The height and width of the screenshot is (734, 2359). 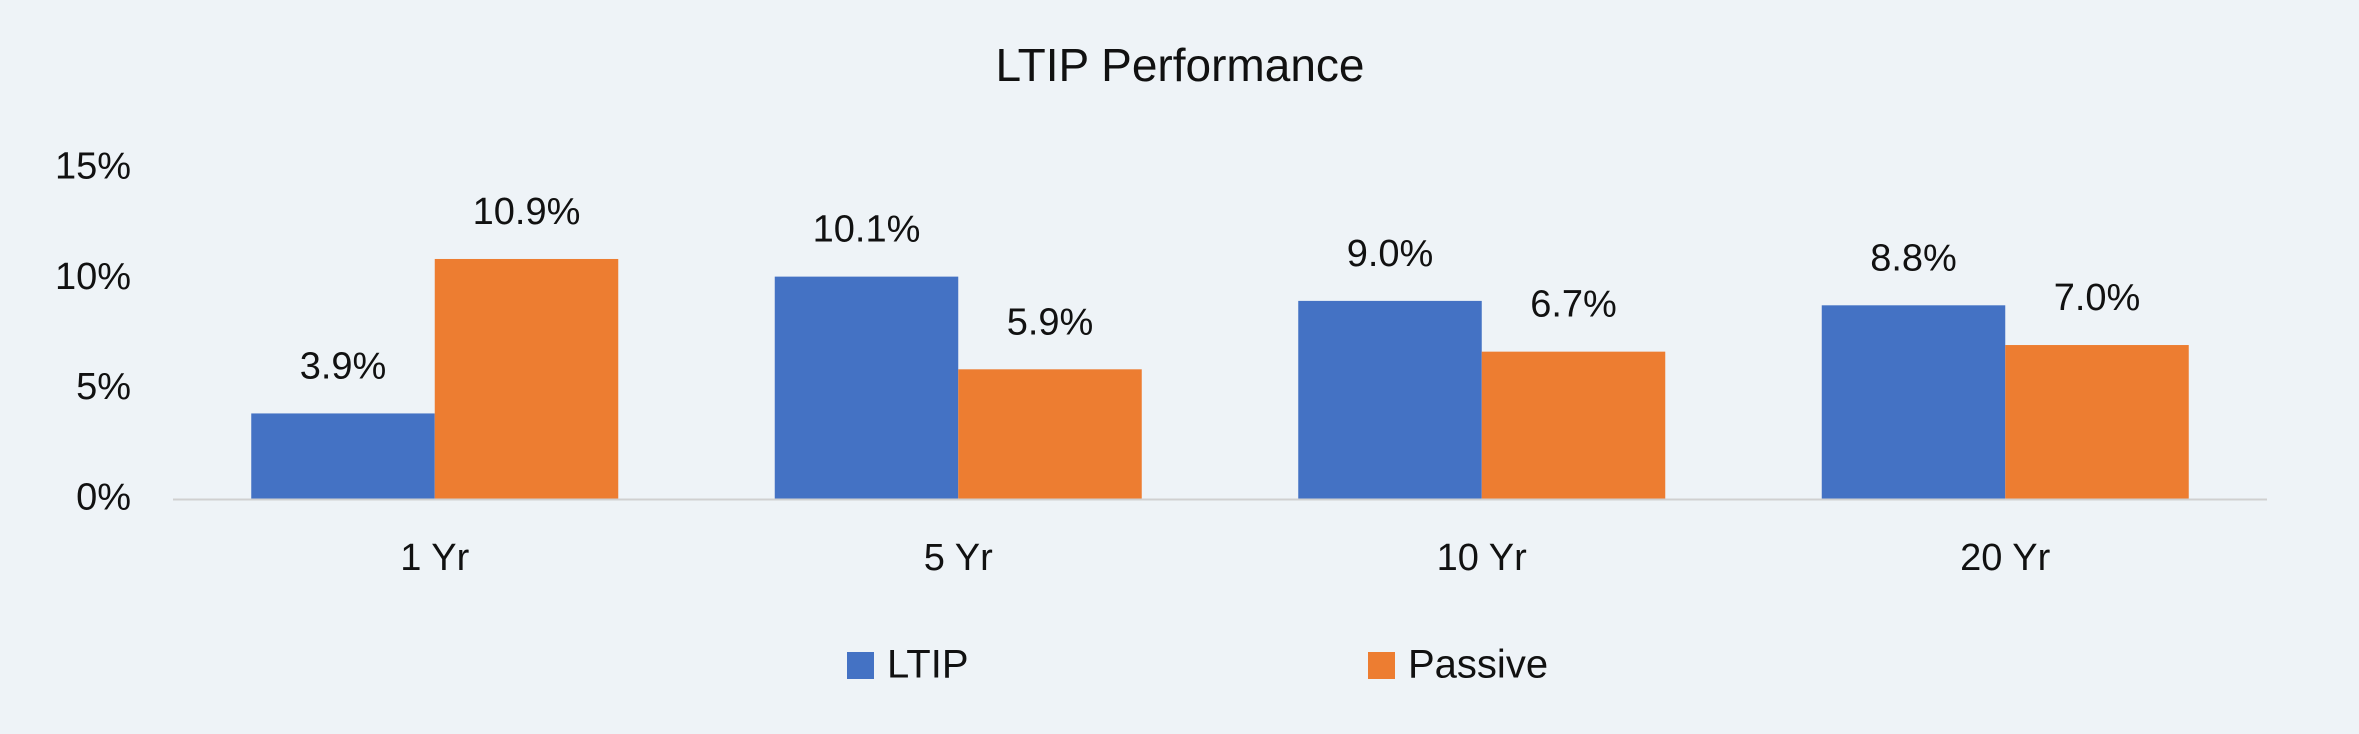 What do you see at coordinates (1179, 65) in the screenshot?
I see `chart-title: LTIP Performance` at bounding box center [1179, 65].